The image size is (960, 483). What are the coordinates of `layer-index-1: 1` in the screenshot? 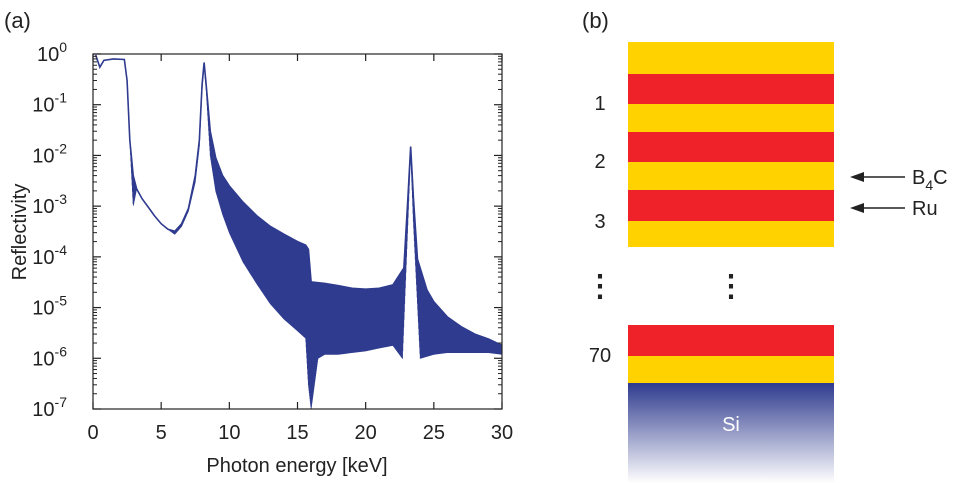 It's located at (599, 104).